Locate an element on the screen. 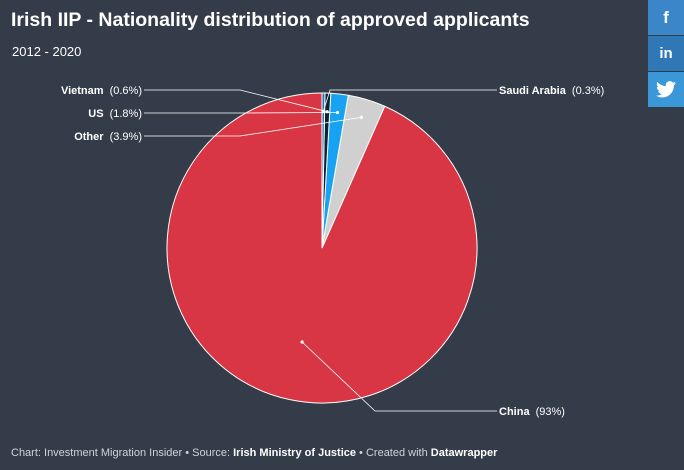 This screenshot has width=684, height=470. label-saudi-arabia: Saudi Arabia (0.3%) is located at coordinates (551, 91).